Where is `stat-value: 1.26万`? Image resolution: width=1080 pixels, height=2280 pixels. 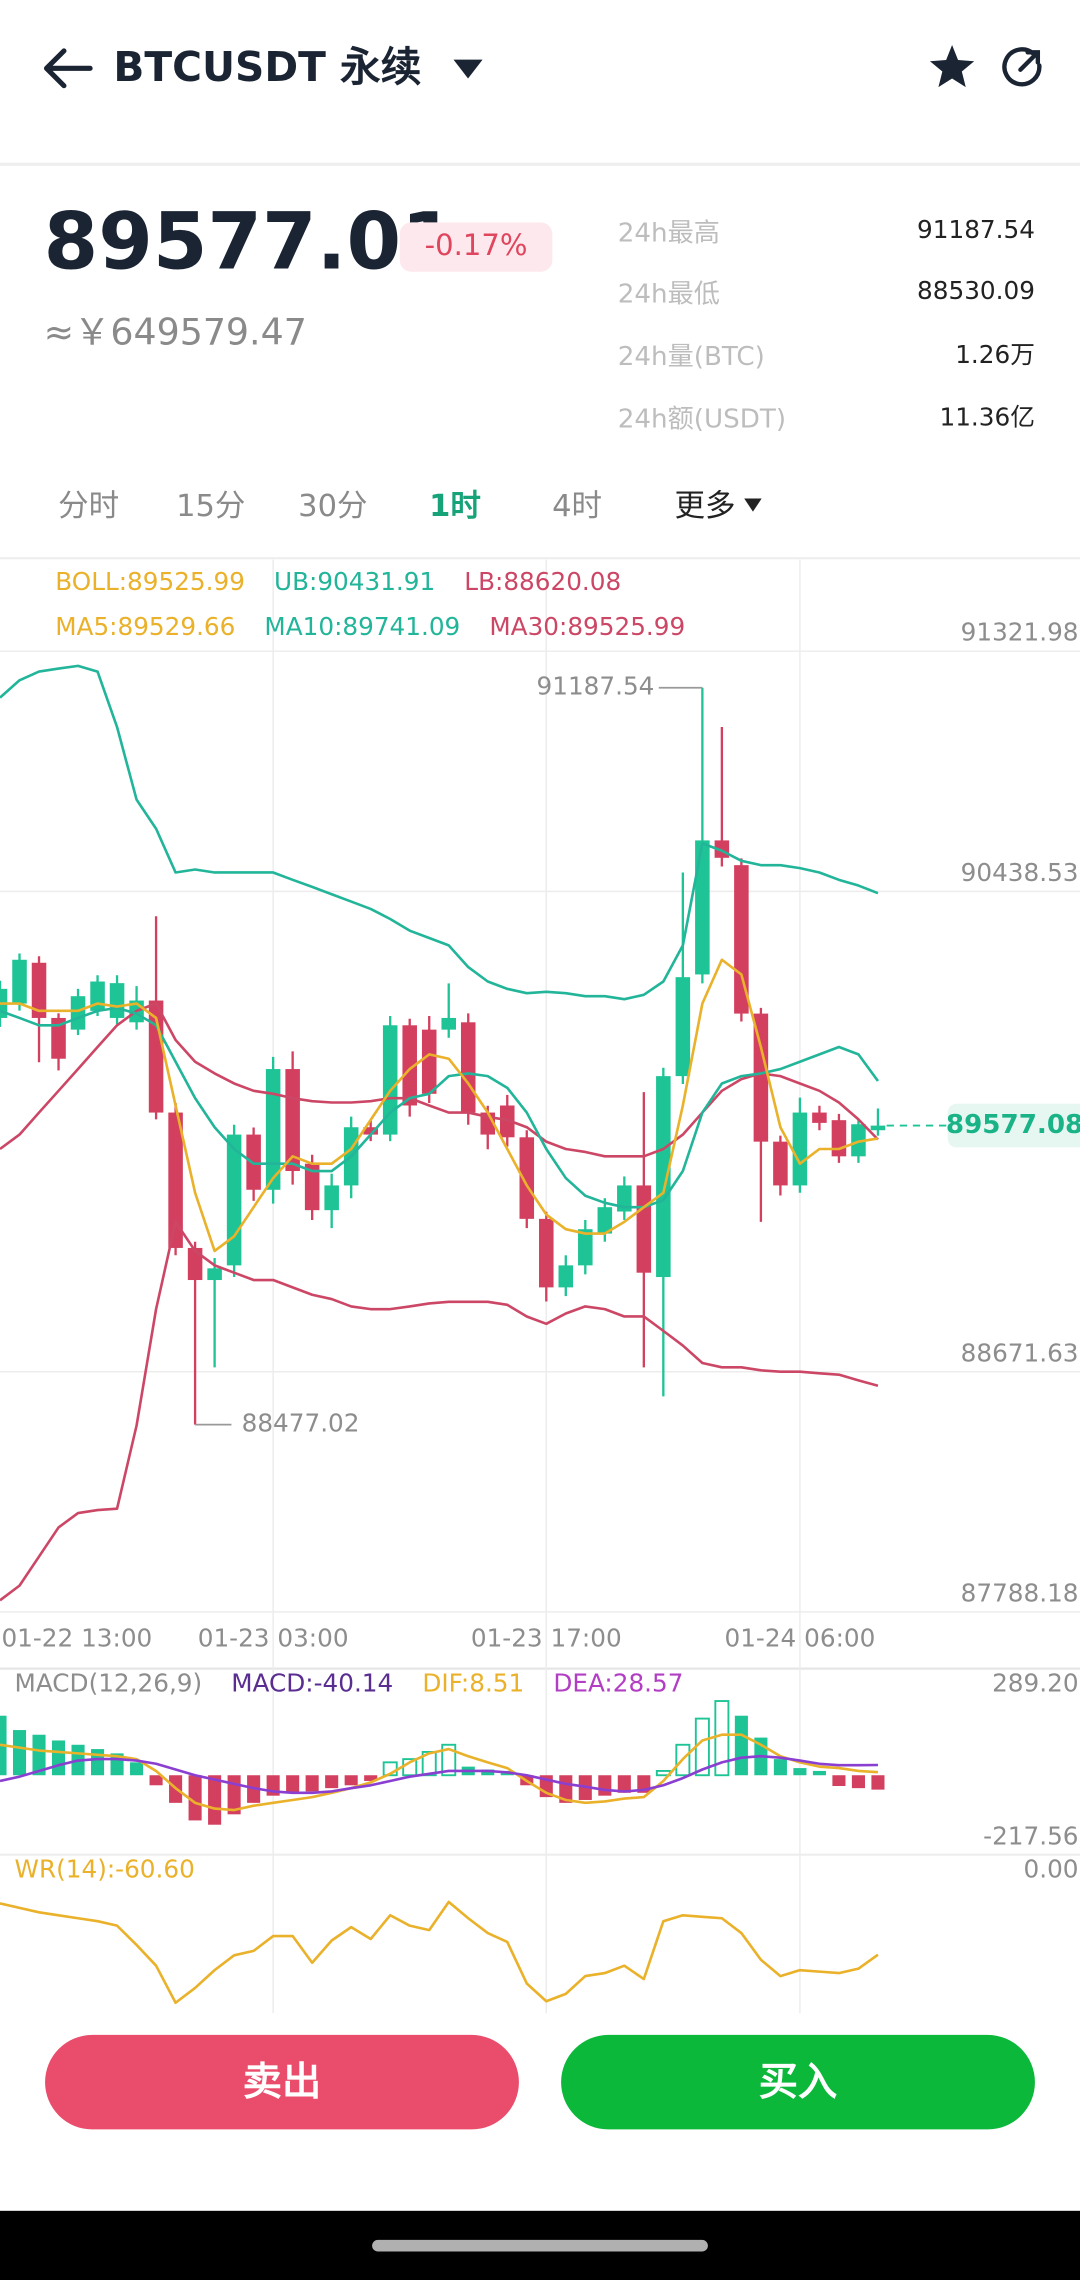
stat-value: 1.26万 is located at coordinates (995, 354).